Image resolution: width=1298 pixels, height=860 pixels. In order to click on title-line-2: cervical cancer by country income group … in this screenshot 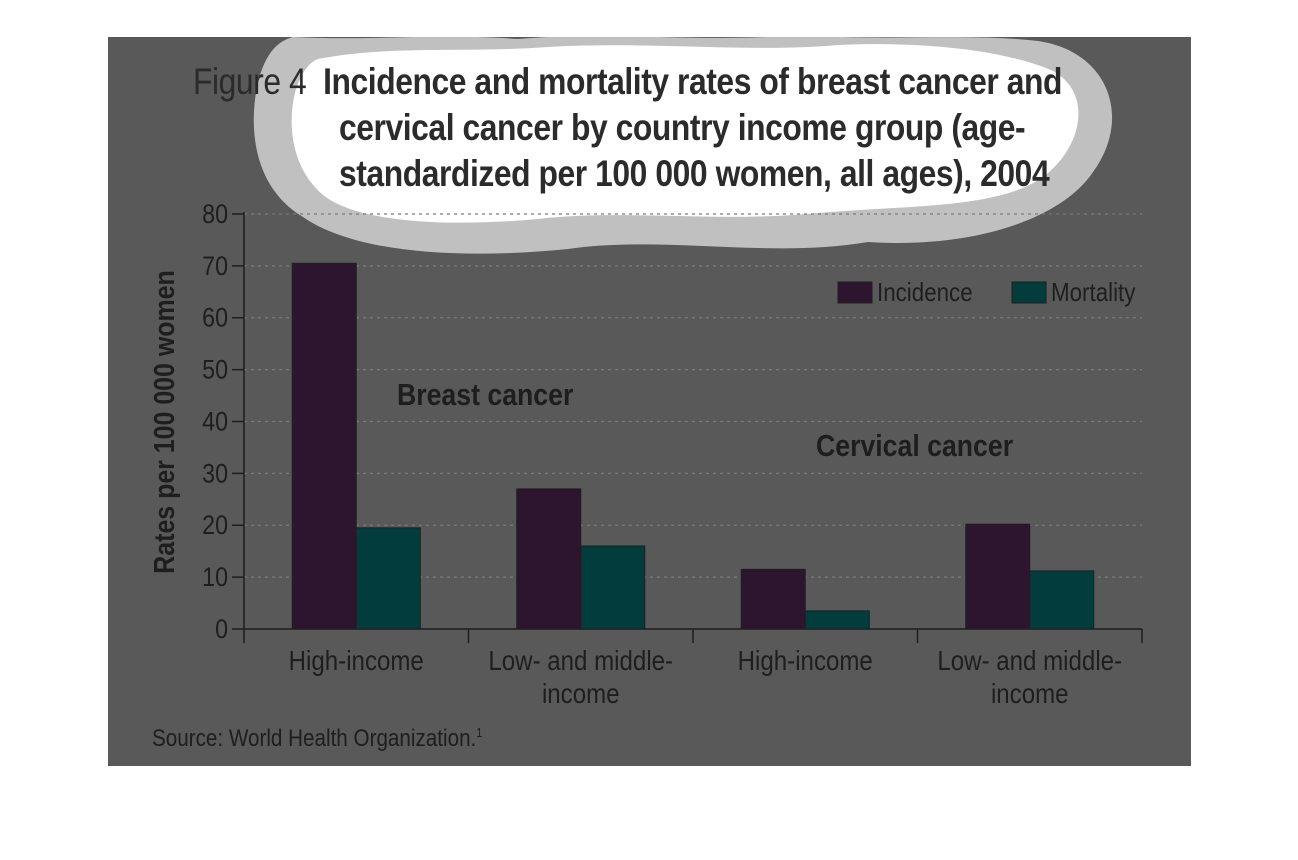, I will do `click(682, 127)`.